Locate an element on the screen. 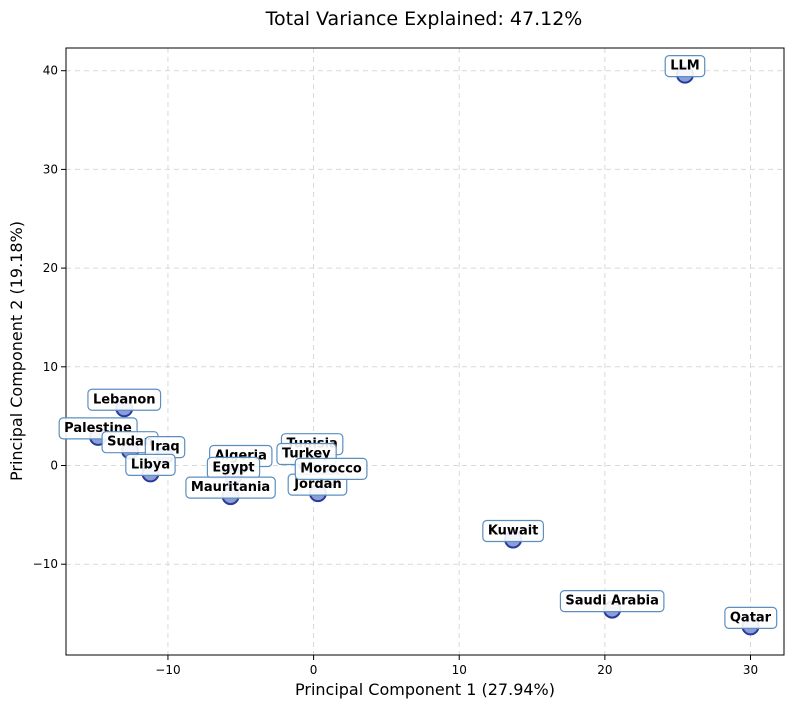 The image size is (793, 707). point-label-text: Qatar is located at coordinates (751, 617).